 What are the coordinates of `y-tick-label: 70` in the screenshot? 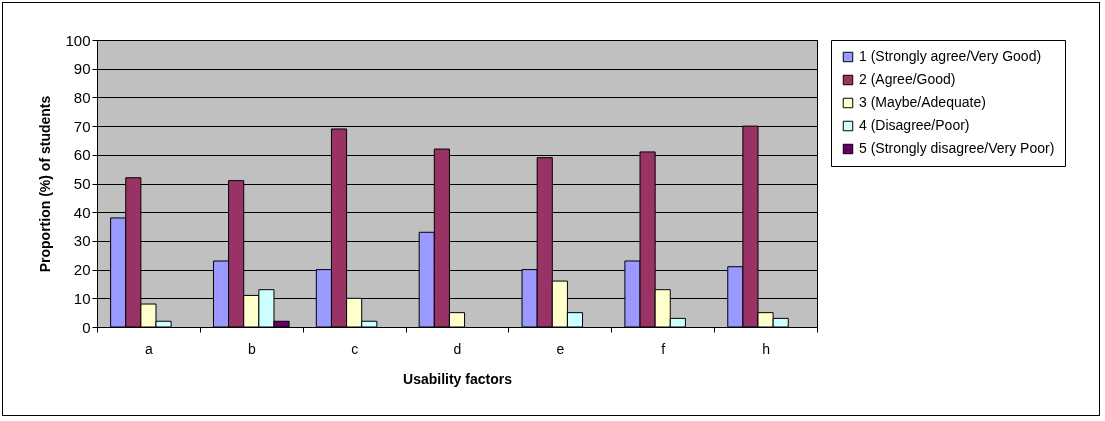 It's located at (82, 126).